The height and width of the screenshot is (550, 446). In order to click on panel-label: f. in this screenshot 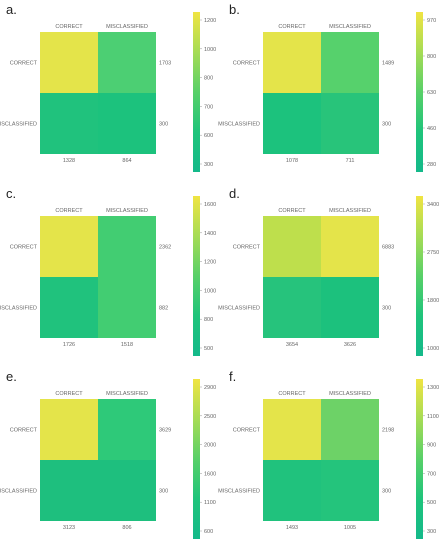, I will do `click(233, 376)`.